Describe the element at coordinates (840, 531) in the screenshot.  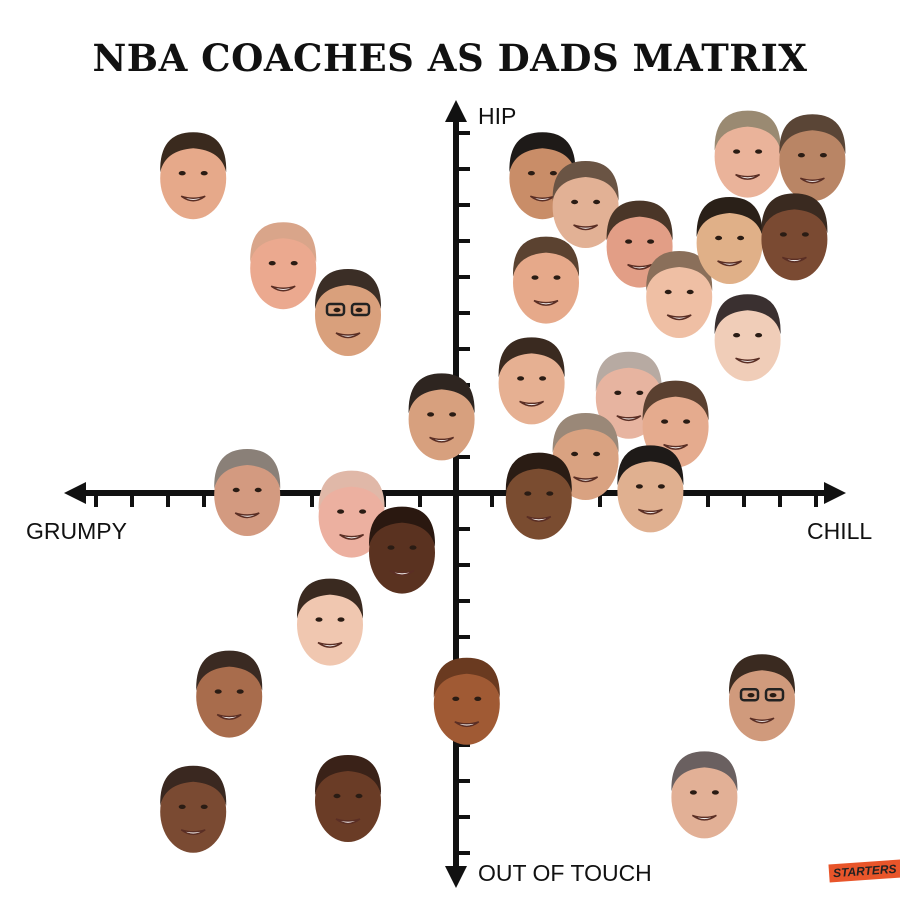
I see `axis-label-chill: CHILL` at that location.